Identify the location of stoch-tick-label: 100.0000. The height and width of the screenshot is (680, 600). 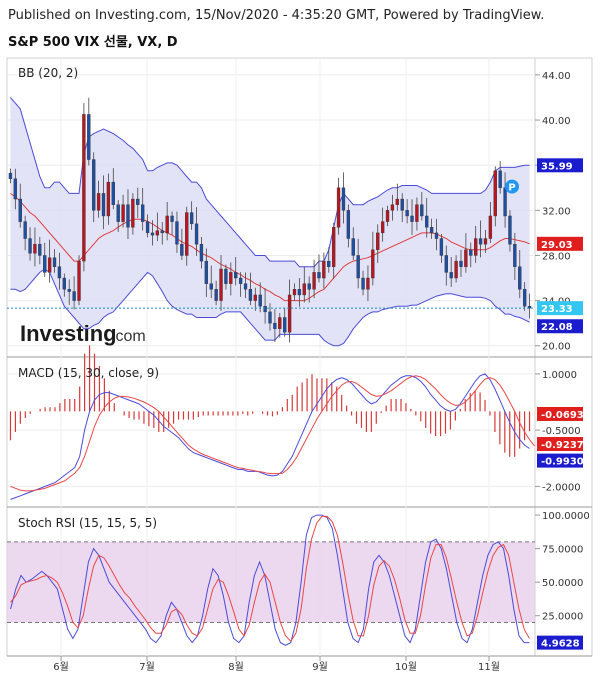
(566, 516).